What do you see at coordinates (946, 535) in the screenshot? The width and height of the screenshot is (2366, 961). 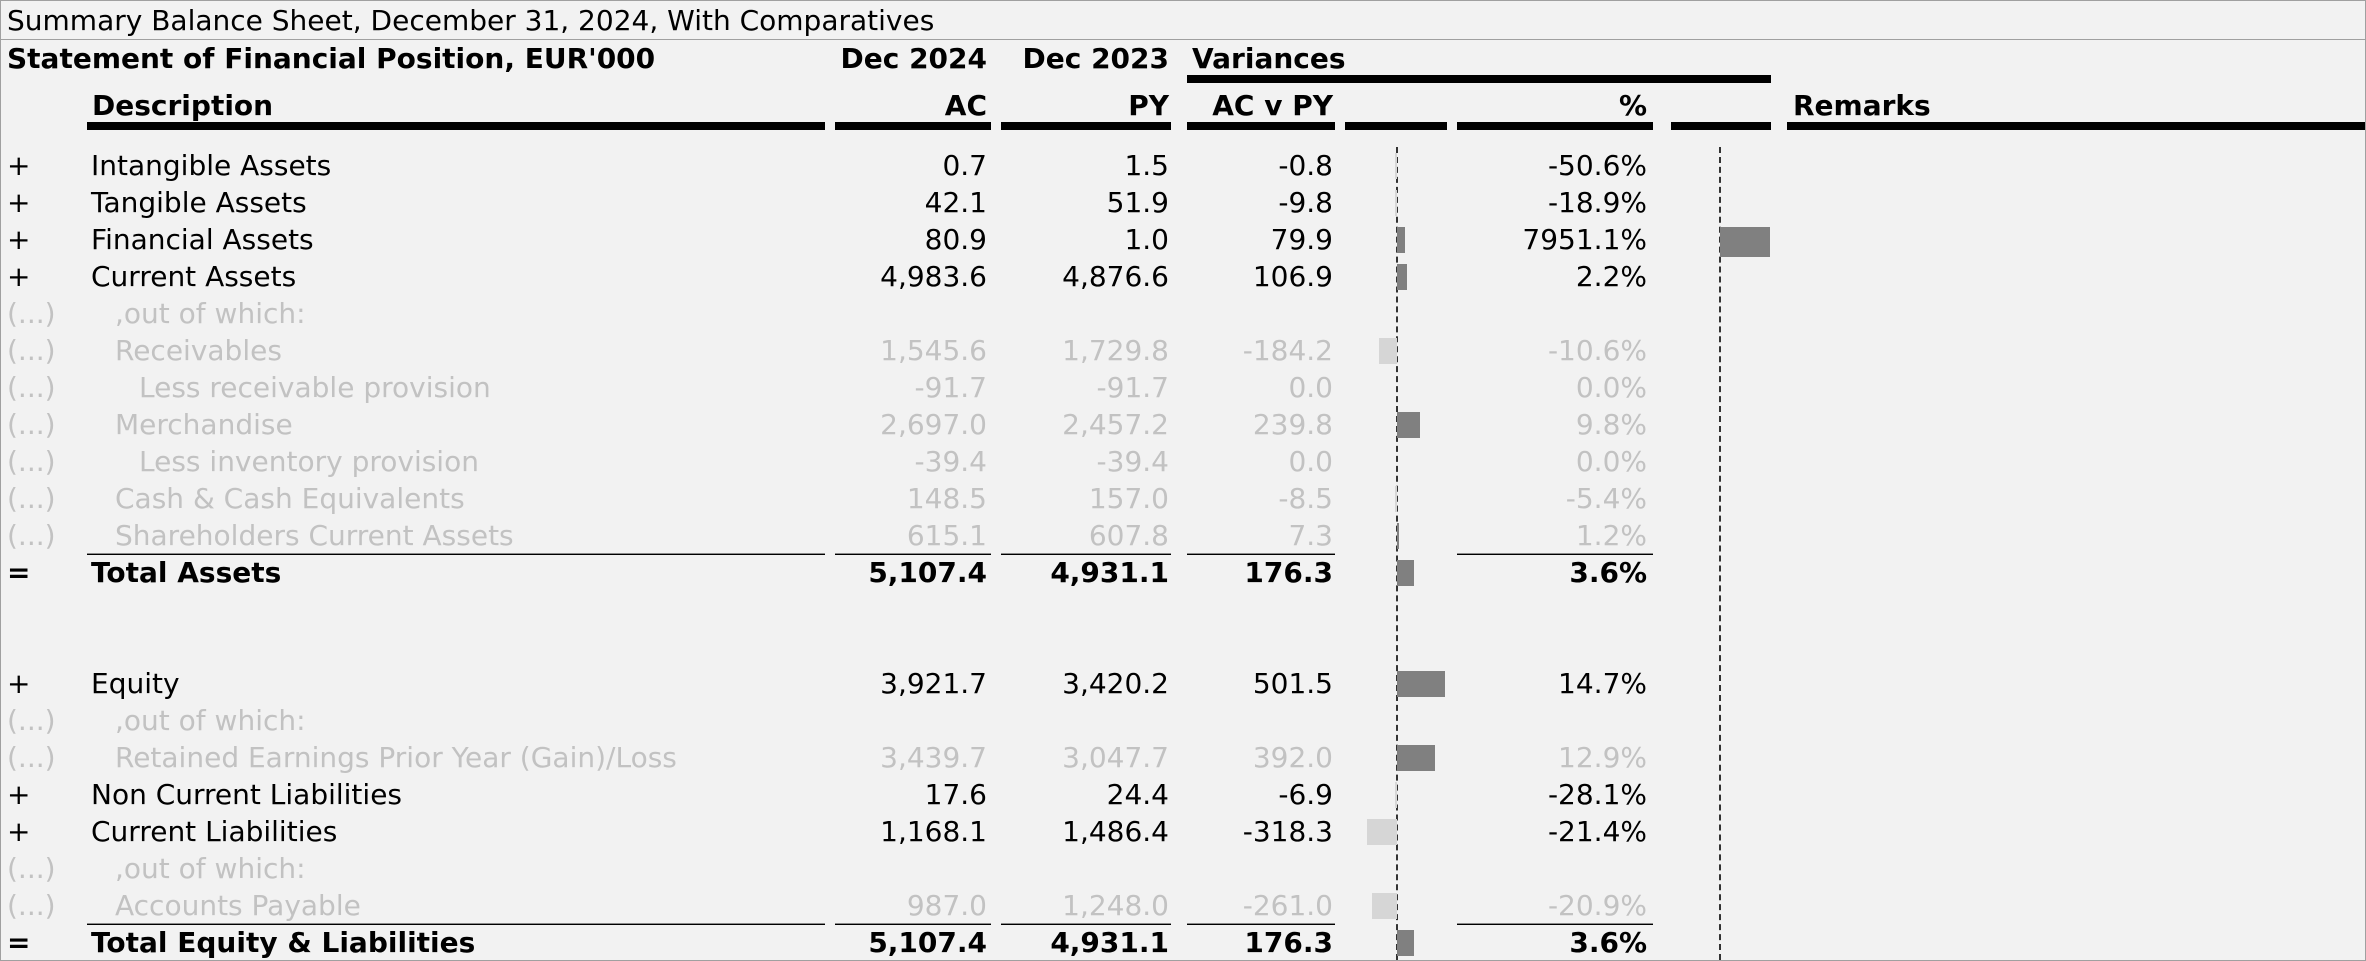 I see `row-ac: 615.1` at bounding box center [946, 535].